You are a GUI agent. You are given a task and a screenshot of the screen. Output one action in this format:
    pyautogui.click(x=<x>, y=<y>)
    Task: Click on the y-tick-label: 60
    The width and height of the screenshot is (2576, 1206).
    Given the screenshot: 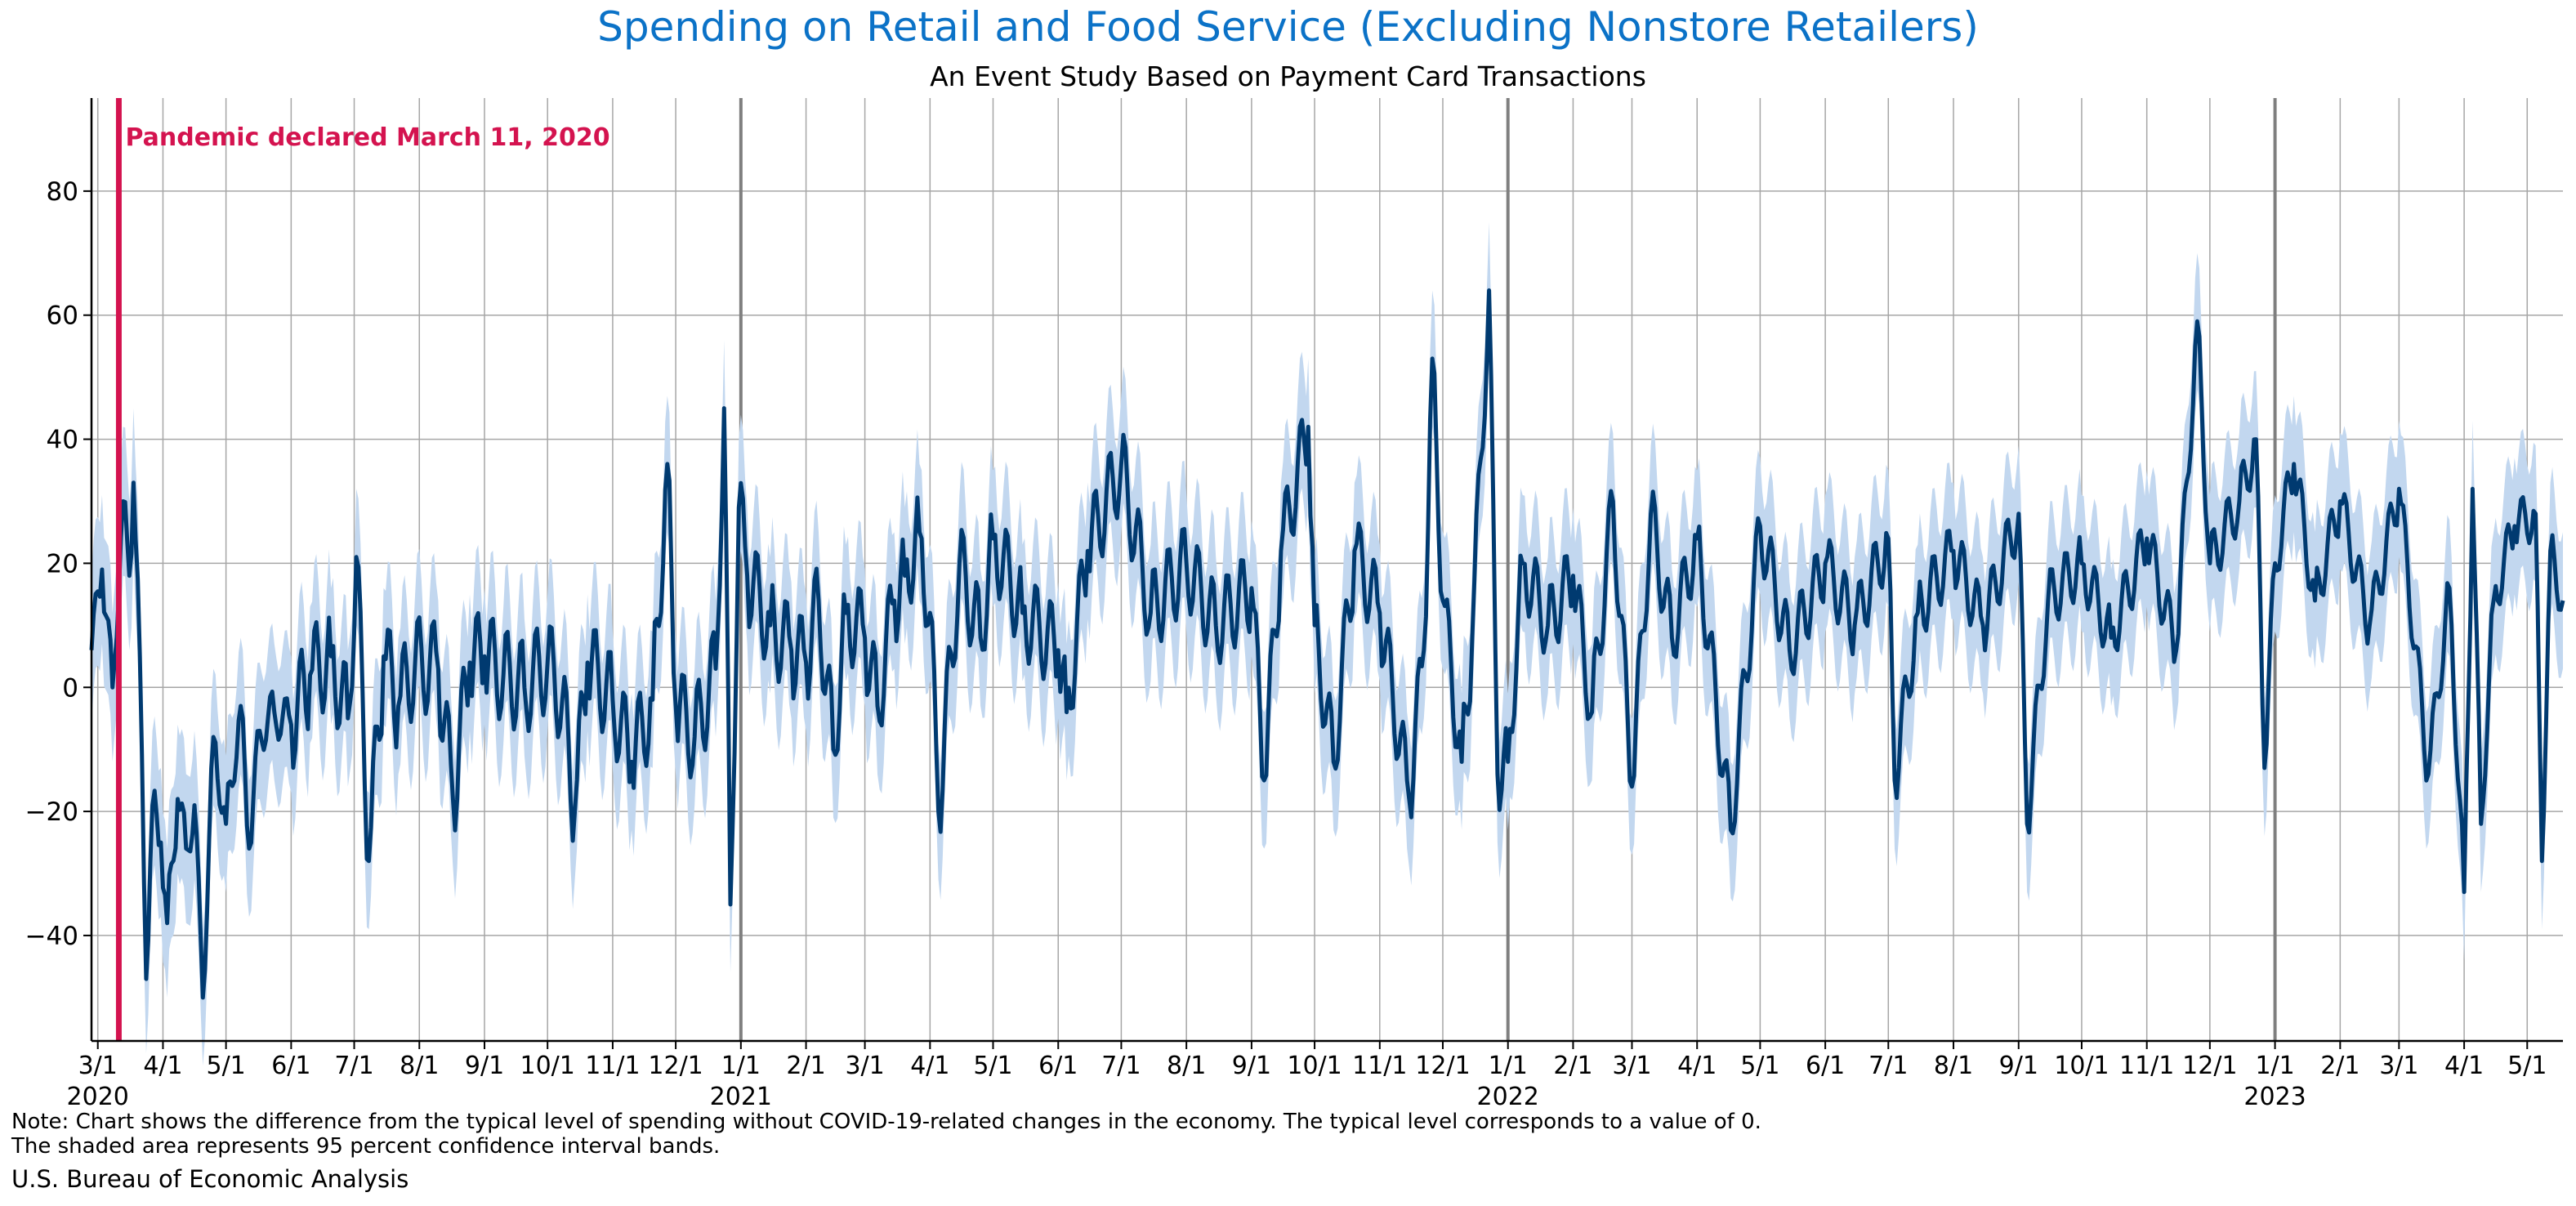 What is the action you would take?
    pyautogui.click(x=63, y=316)
    